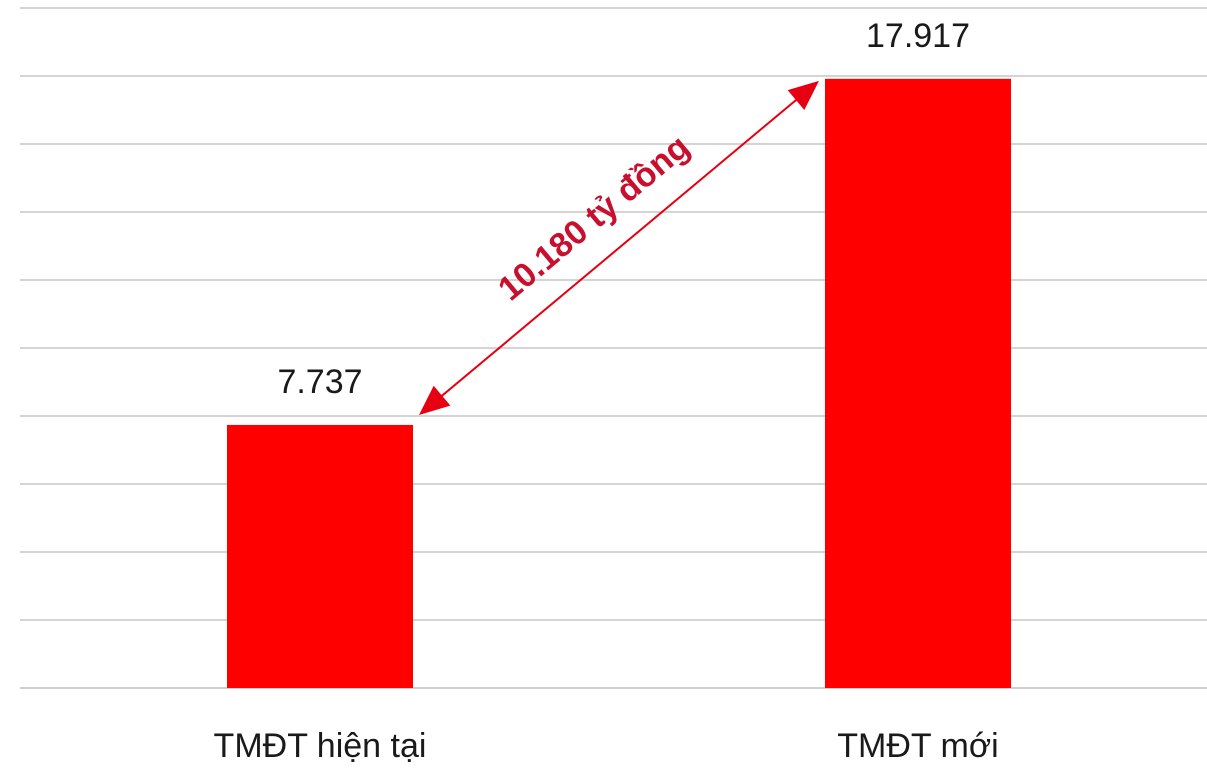  What do you see at coordinates (918, 36) in the screenshot?
I see `data-label: 17.917` at bounding box center [918, 36].